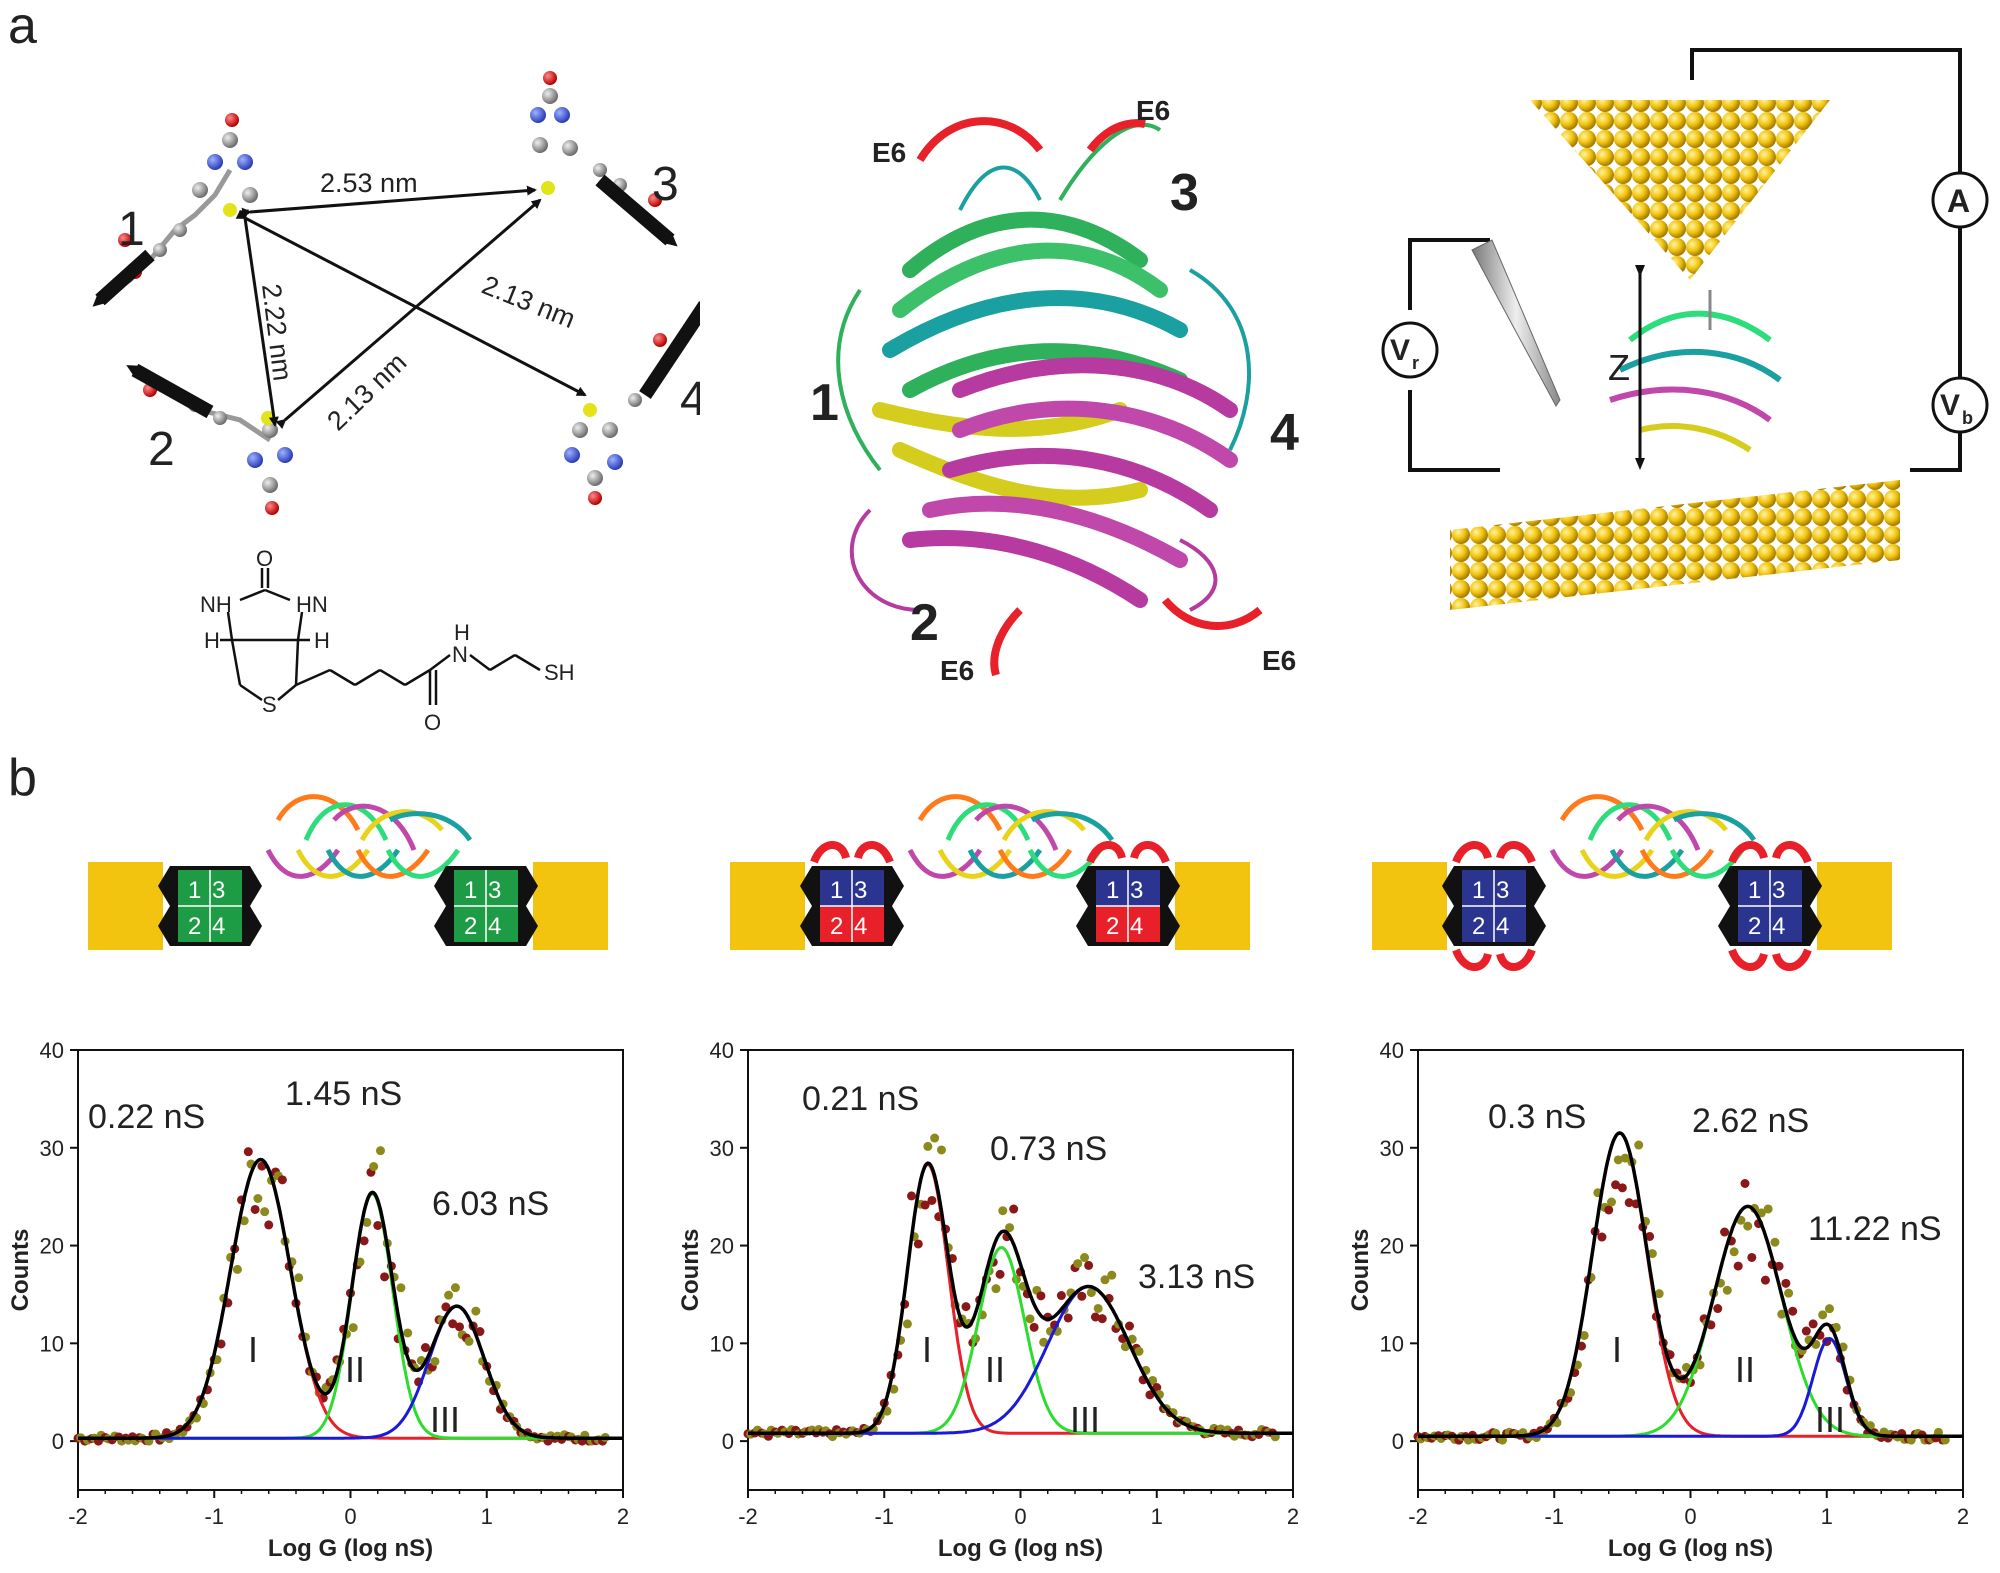  I want to click on protein-site-4: 4, so click(1284, 433).